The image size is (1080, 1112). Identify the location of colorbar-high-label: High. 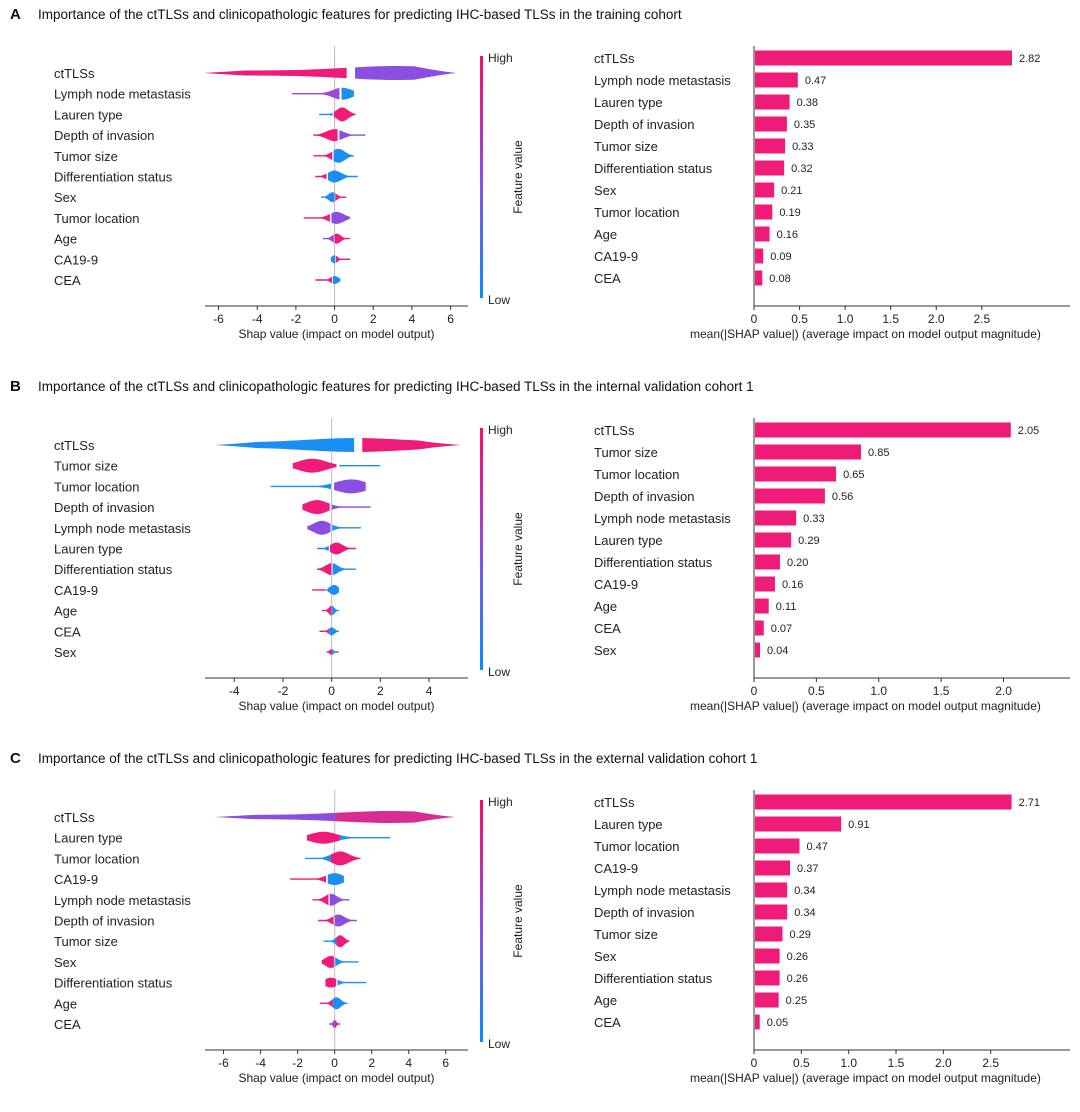
(500, 802).